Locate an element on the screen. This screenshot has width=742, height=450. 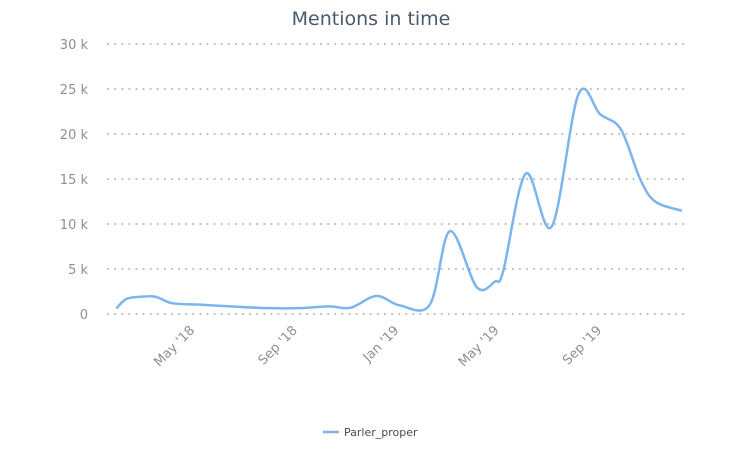
chart-title: Mentions in time is located at coordinates (371, 19).